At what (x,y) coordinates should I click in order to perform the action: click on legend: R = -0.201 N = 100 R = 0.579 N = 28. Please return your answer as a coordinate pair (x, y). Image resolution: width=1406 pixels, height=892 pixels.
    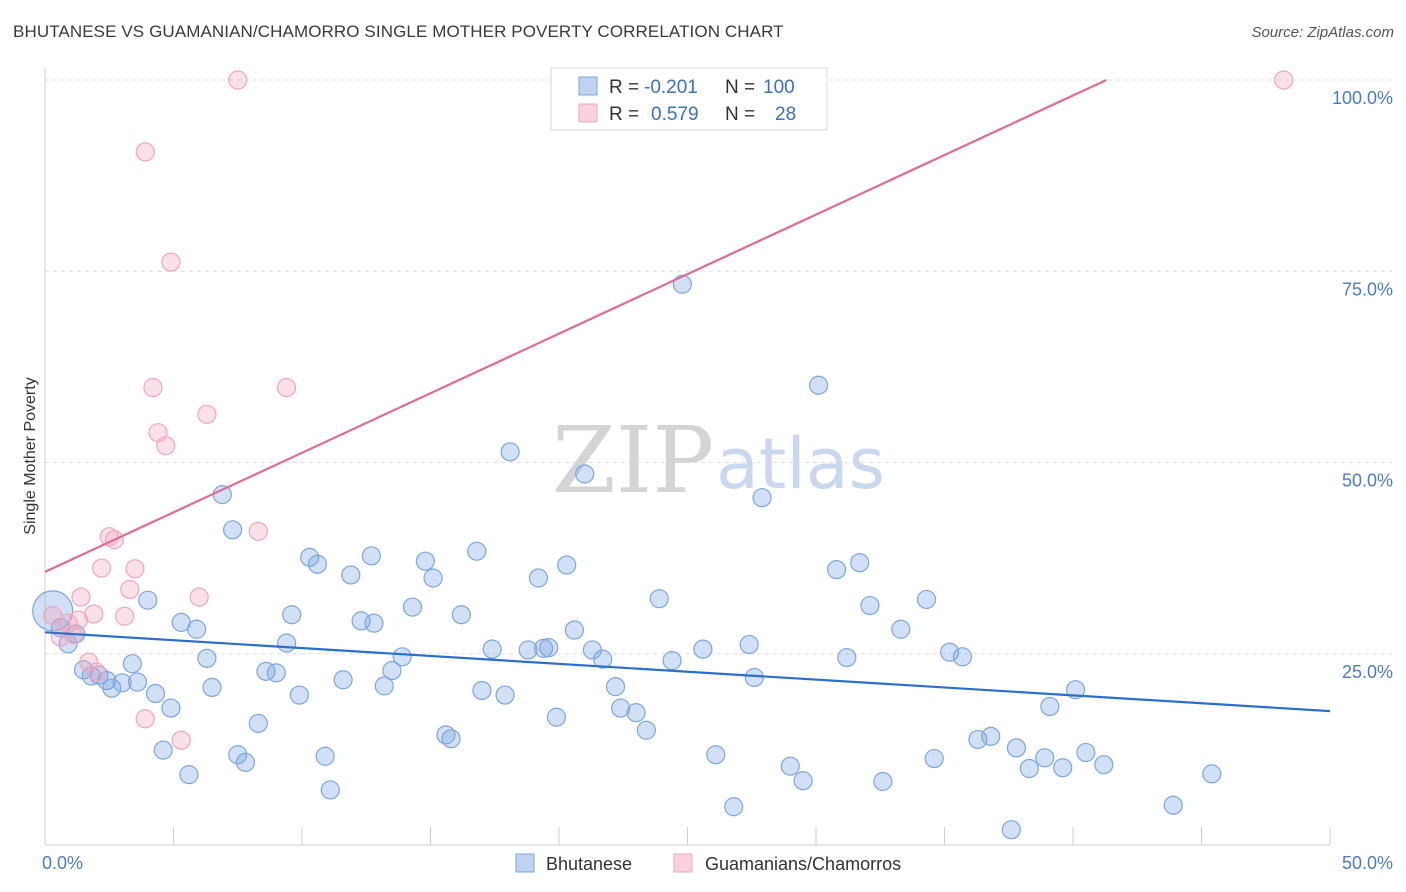
    Looking at the image, I should click on (689, 99).